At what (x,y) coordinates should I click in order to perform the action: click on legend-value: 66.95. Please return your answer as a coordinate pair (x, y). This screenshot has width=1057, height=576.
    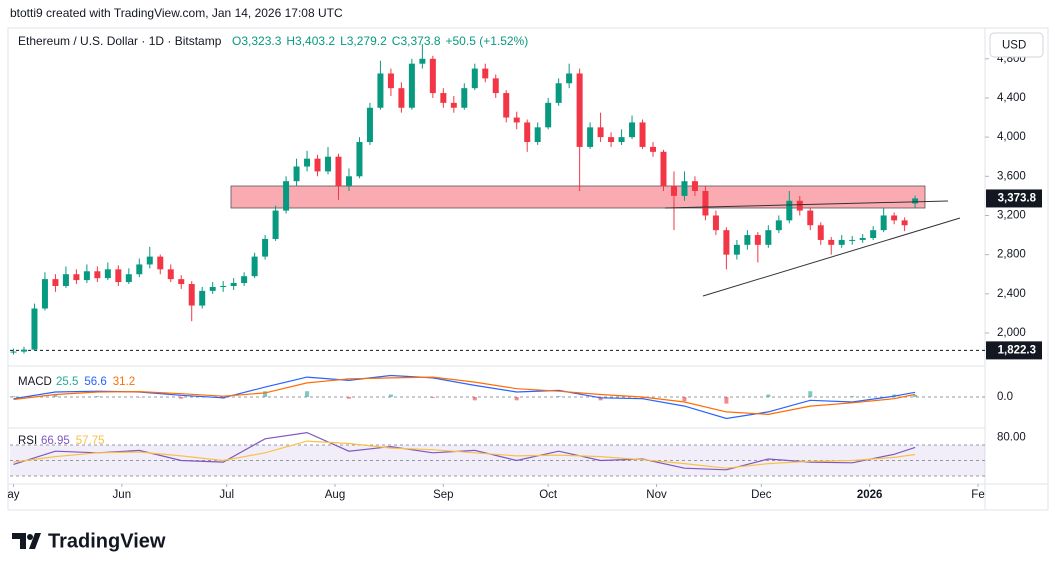
    Looking at the image, I should click on (55, 441).